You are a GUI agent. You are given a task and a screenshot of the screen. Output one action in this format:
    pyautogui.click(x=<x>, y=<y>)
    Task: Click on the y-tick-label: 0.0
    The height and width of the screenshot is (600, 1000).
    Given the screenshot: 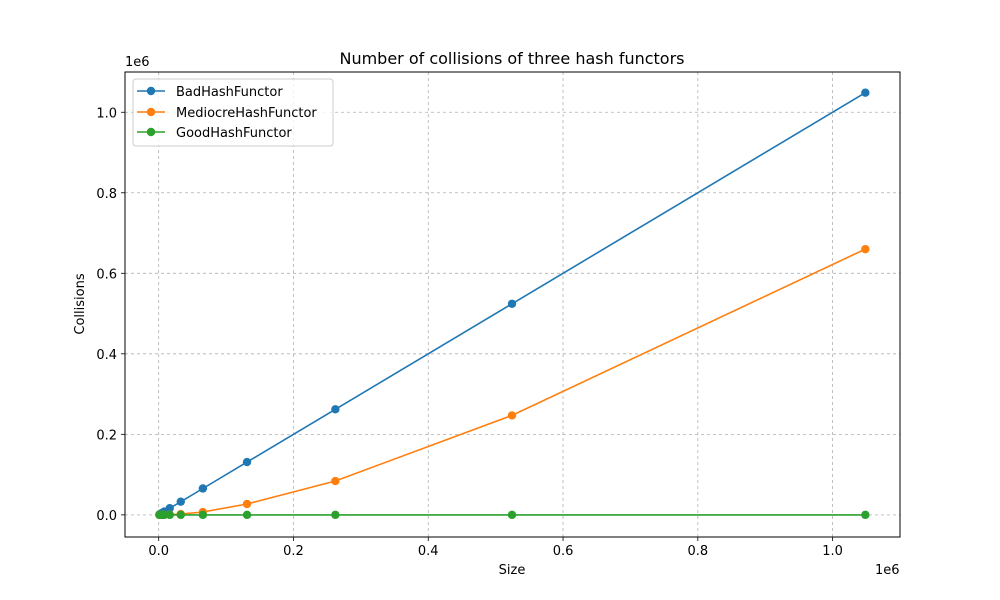 What is the action you would take?
    pyautogui.click(x=106, y=516)
    